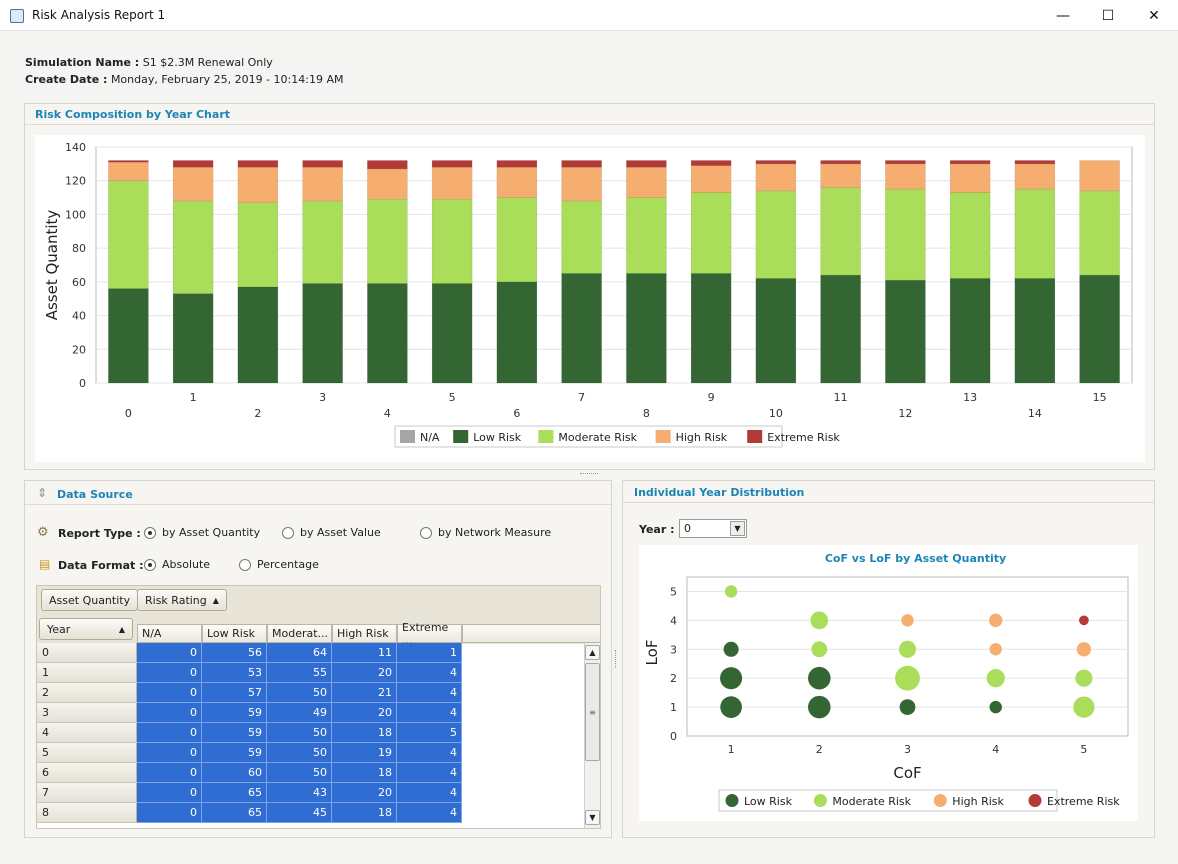 This screenshot has width=1178, height=864. Describe the element at coordinates (299, 793) in the screenshot. I see `table-cell: 43` at that location.